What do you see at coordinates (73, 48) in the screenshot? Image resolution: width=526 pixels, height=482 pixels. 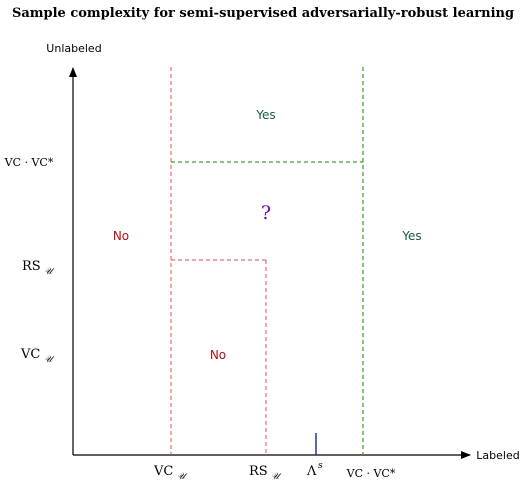 I see `y-axis-label: Unlabeled` at bounding box center [73, 48].